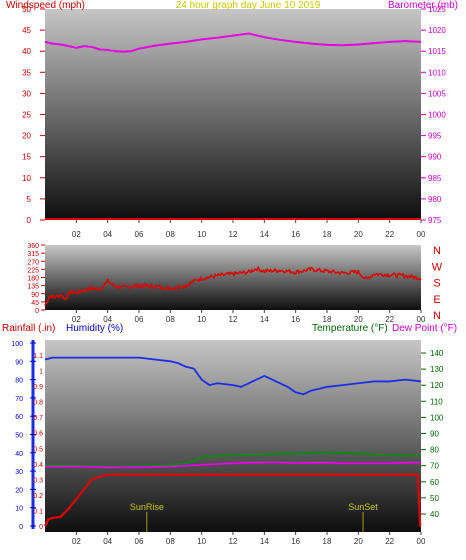 This screenshot has height=560, width=466. What do you see at coordinates (26, 115) in the screenshot?
I see `y-tick-label: 25` at bounding box center [26, 115].